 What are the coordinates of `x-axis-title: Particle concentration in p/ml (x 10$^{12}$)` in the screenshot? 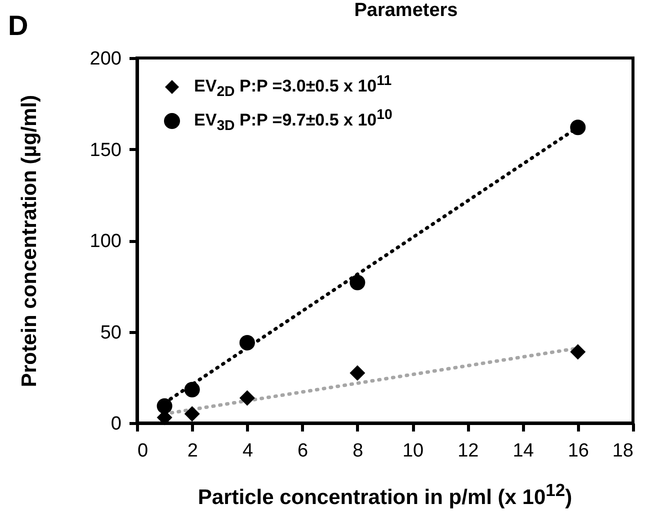 It's located at (385, 495).